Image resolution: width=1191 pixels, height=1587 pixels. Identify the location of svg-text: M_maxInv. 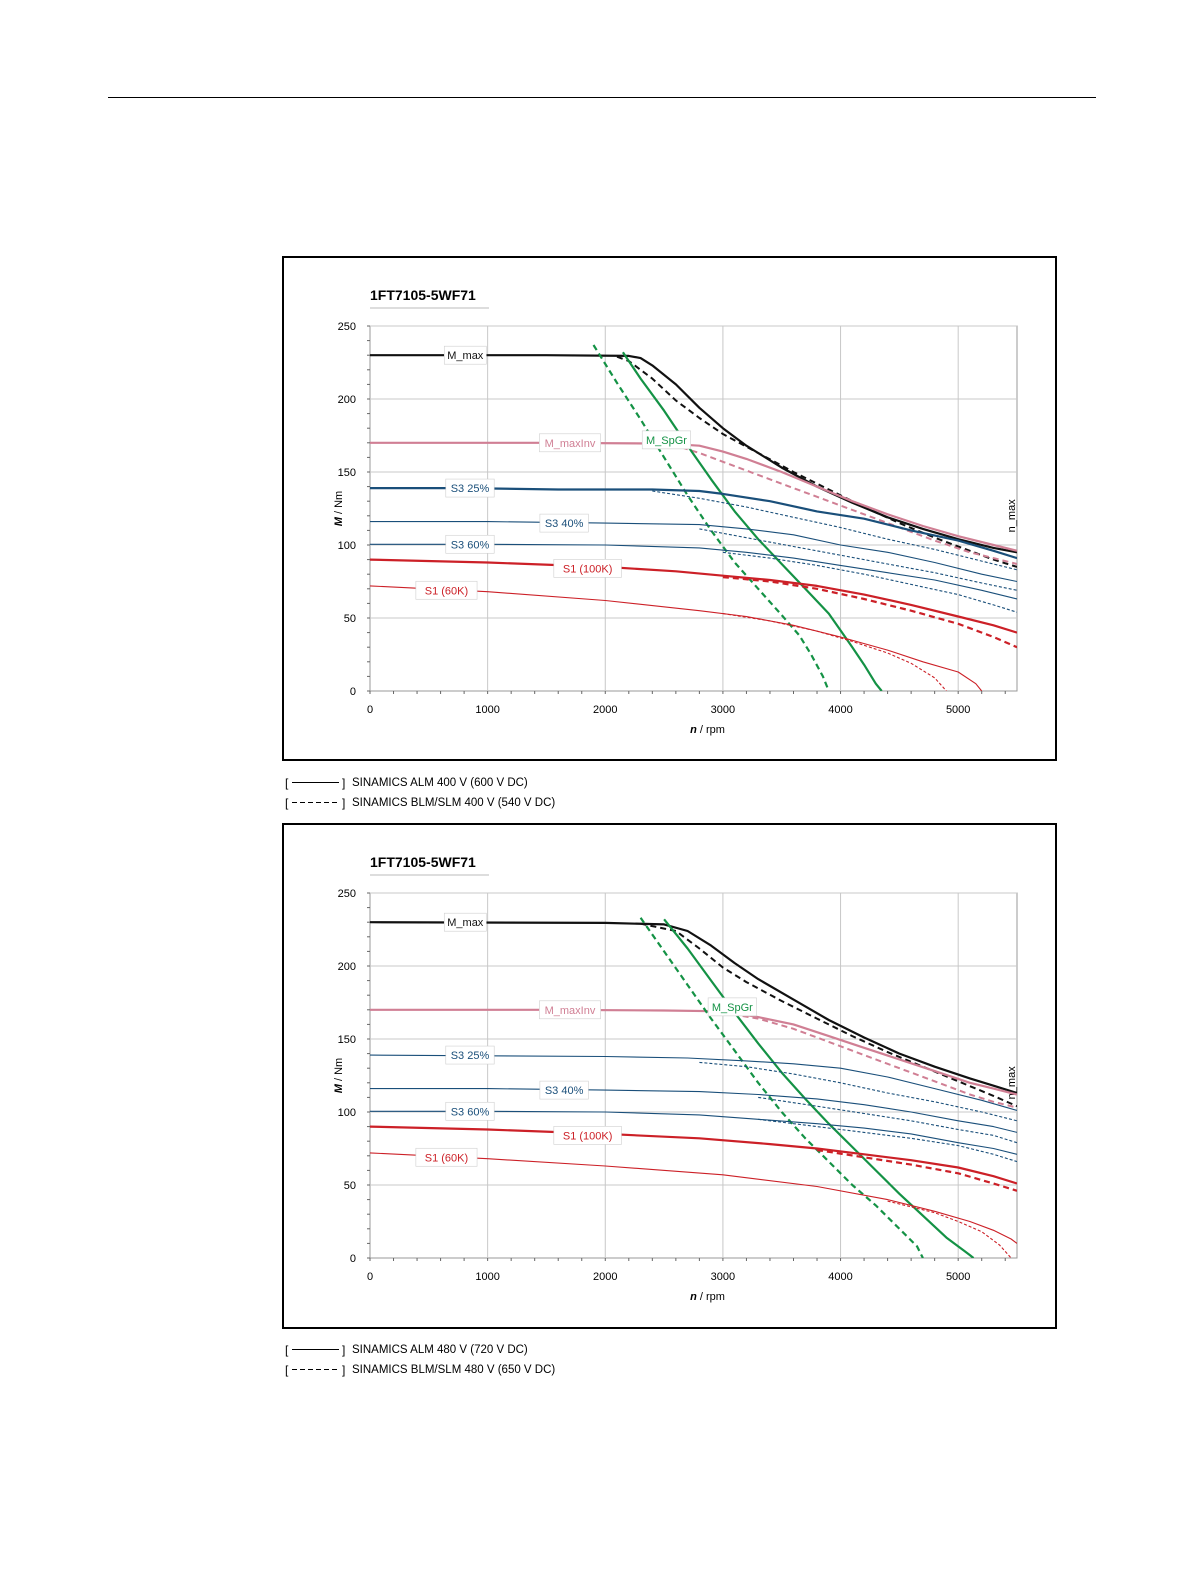
(570, 1011).